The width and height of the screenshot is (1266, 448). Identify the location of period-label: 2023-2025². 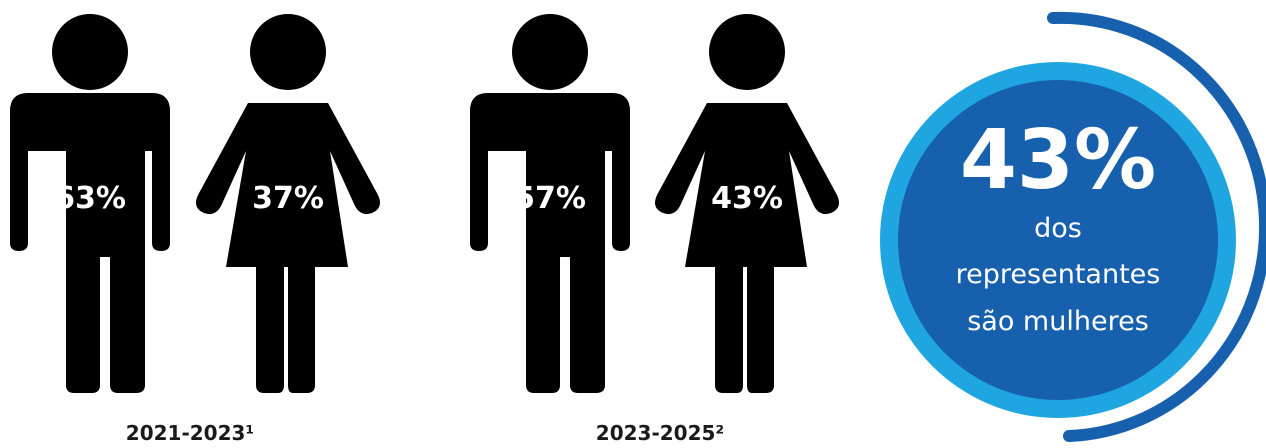
(660, 433).